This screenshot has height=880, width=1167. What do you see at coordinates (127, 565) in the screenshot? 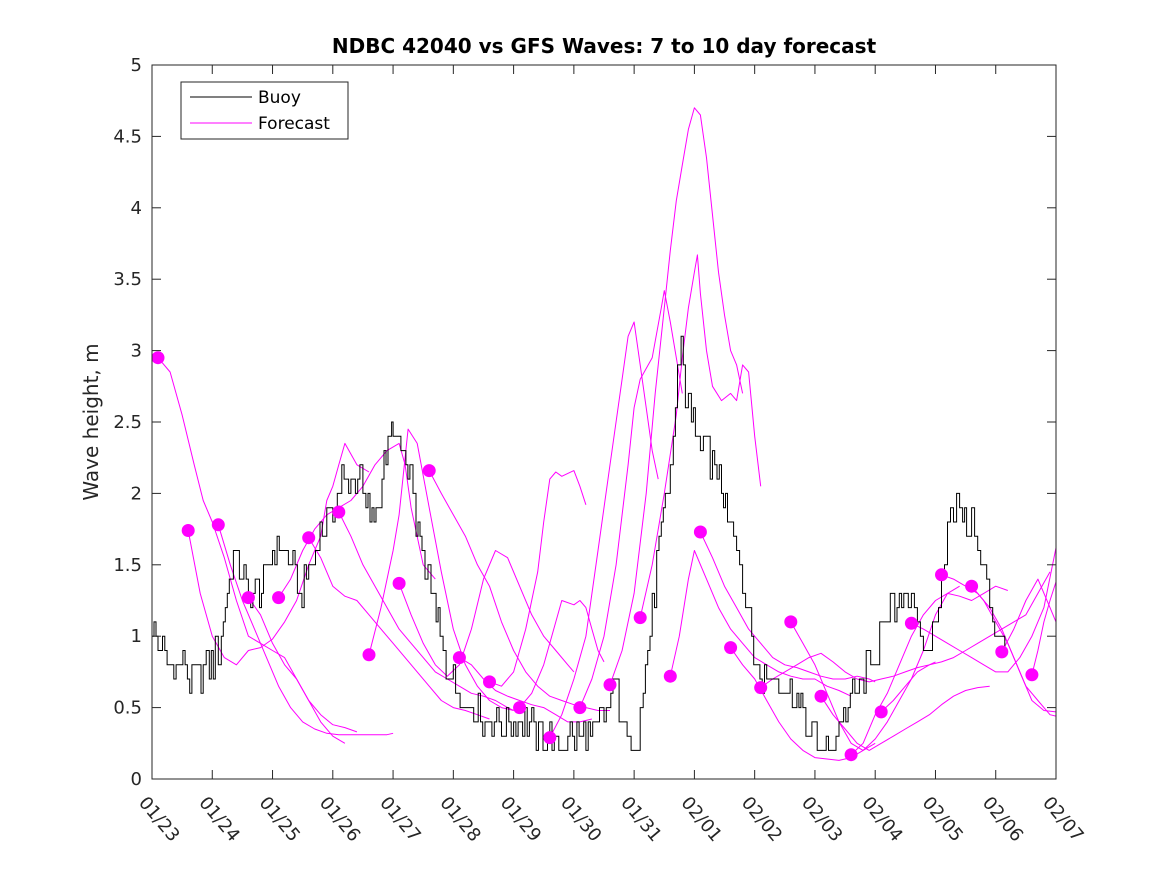
I see `y-tick-label: 1.5` at bounding box center [127, 565].